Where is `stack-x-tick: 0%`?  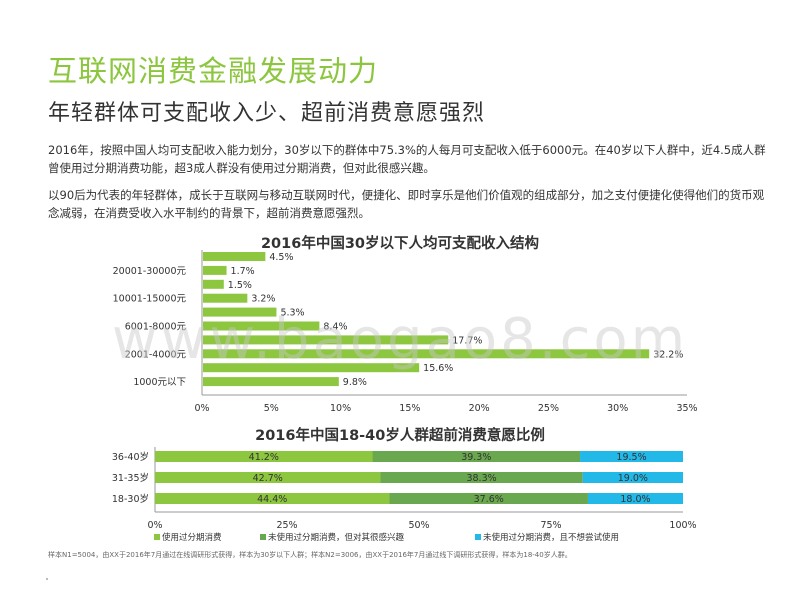 stack-x-tick: 0% is located at coordinates (154, 525).